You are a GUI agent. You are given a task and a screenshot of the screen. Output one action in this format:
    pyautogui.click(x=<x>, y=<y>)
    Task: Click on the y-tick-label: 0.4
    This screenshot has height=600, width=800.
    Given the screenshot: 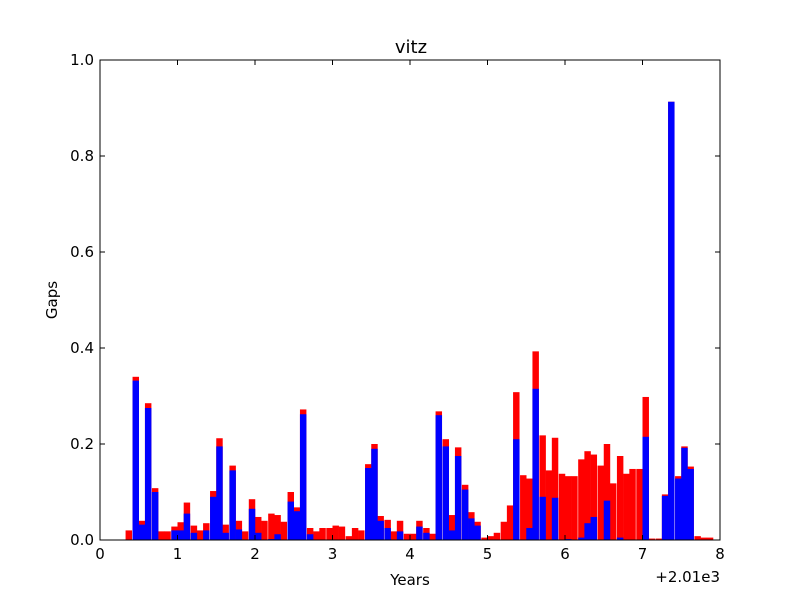 What is the action you would take?
    pyautogui.click(x=82, y=348)
    